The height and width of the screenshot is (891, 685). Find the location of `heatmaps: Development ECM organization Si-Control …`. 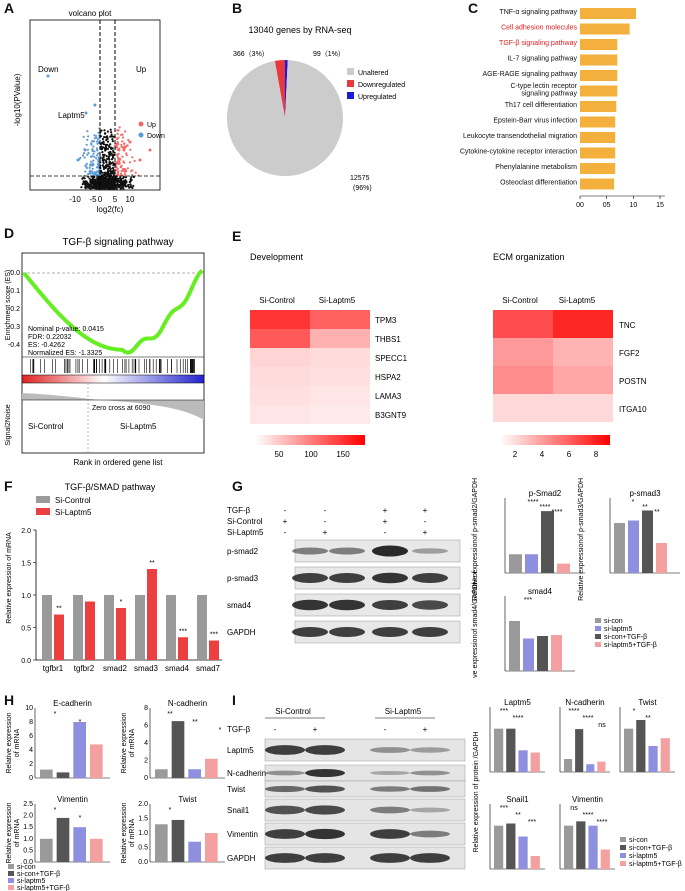

heatmaps: Development ECM organization Si-Control … is located at coordinates (448, 355).